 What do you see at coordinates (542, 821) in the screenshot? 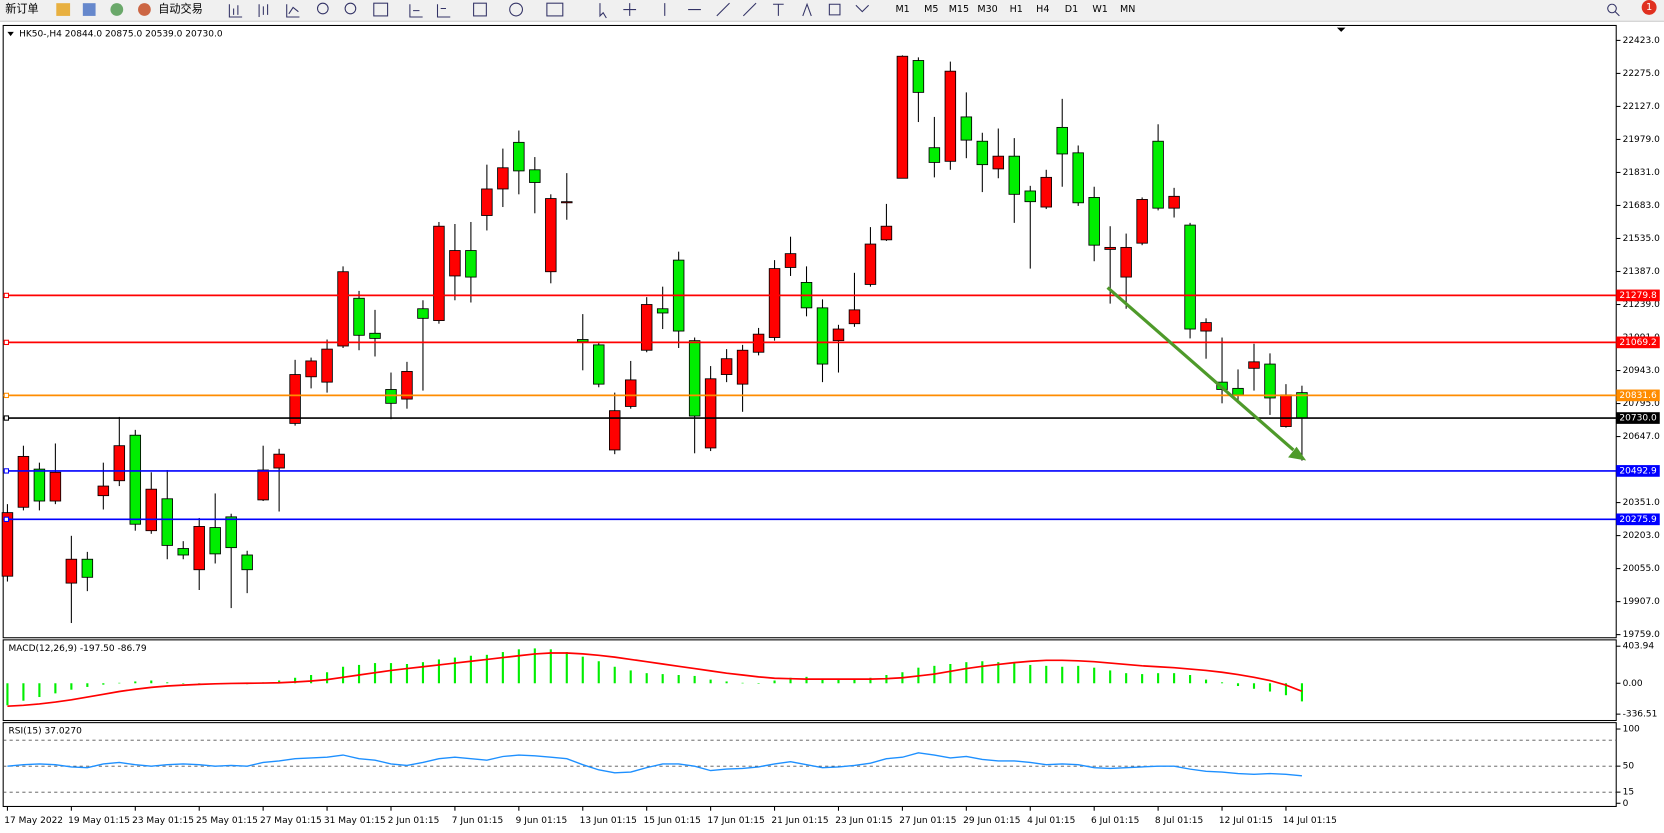
I see `x-tick-label: 9 Jun 01:15` at bounding box center [542, 821].